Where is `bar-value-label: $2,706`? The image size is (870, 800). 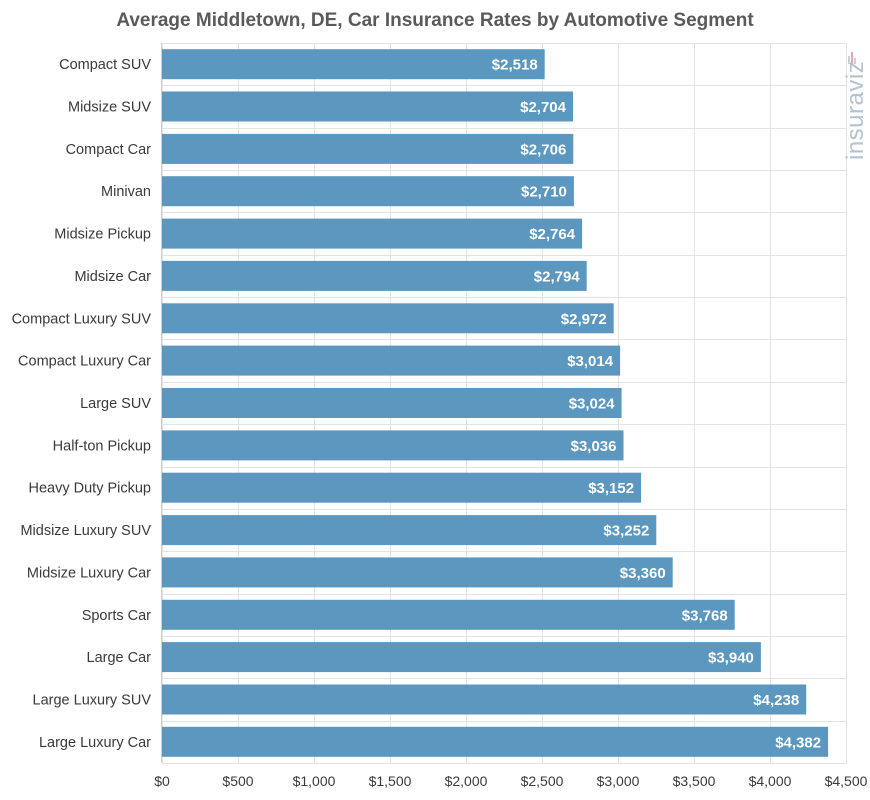
bar-value-label: $2,706 is located at coordinates (543, 149).